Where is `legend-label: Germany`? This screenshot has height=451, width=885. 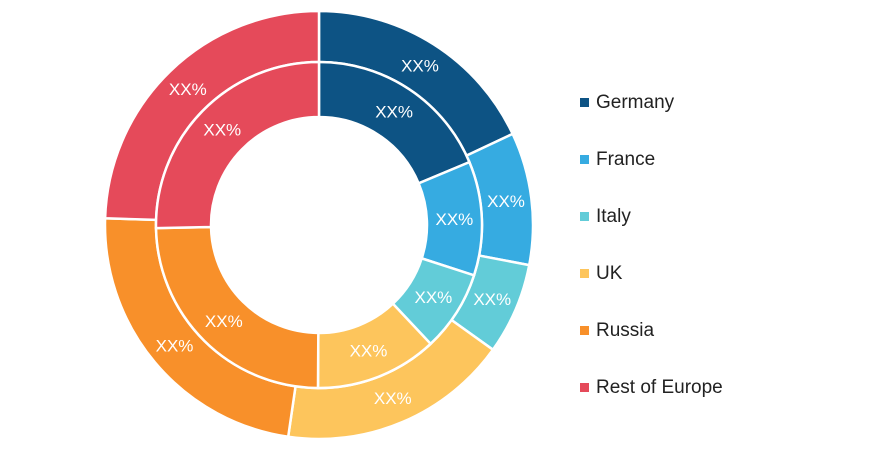
legend-label: Germany is located at coordinates (635, 102).